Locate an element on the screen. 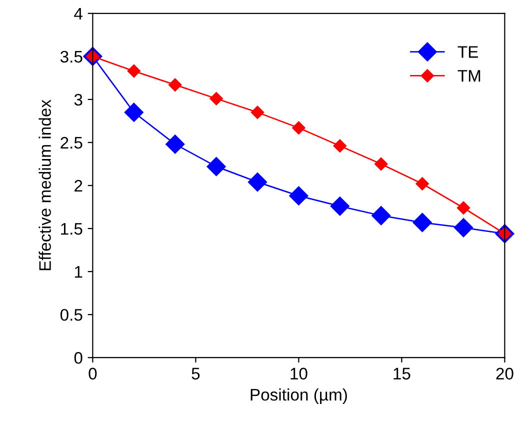 This screenshot has height=447, width=515. y-tick-label: 0 is located at coordinates (78, 358).